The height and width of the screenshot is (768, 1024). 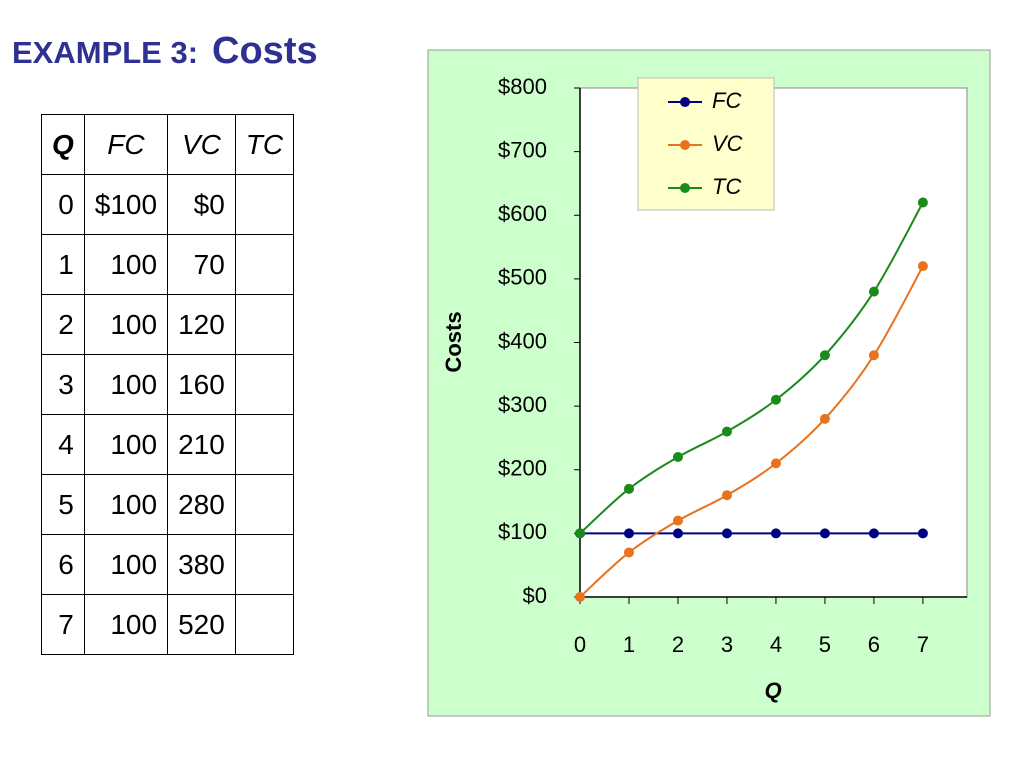 I want to click on header-cell: Q, so click(x=63, y=144).